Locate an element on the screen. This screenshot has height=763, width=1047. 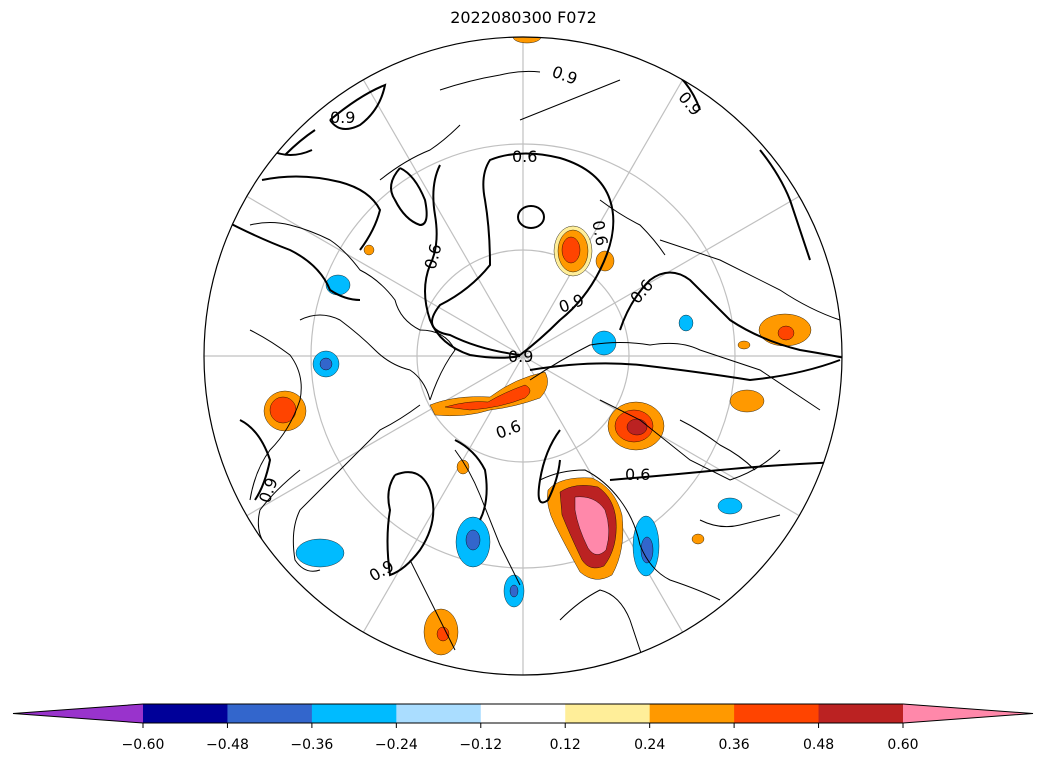
colorbar-extend-max is located at coordinates (968, 713).